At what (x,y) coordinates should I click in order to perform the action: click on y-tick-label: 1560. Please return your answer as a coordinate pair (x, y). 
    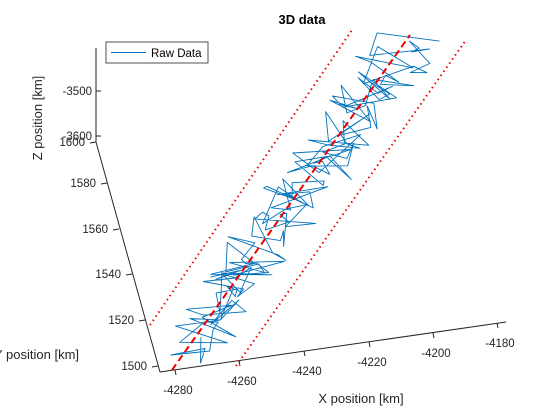
    Looking at the image, I should click on (95, 230).